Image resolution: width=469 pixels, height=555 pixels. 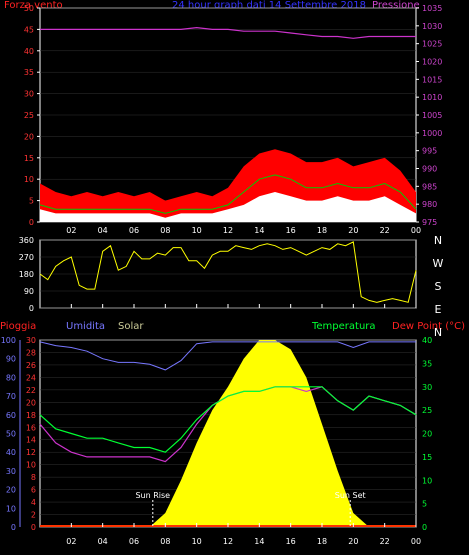 I want to click on legend-rain: Pioggia, so click(x=18, y=326).